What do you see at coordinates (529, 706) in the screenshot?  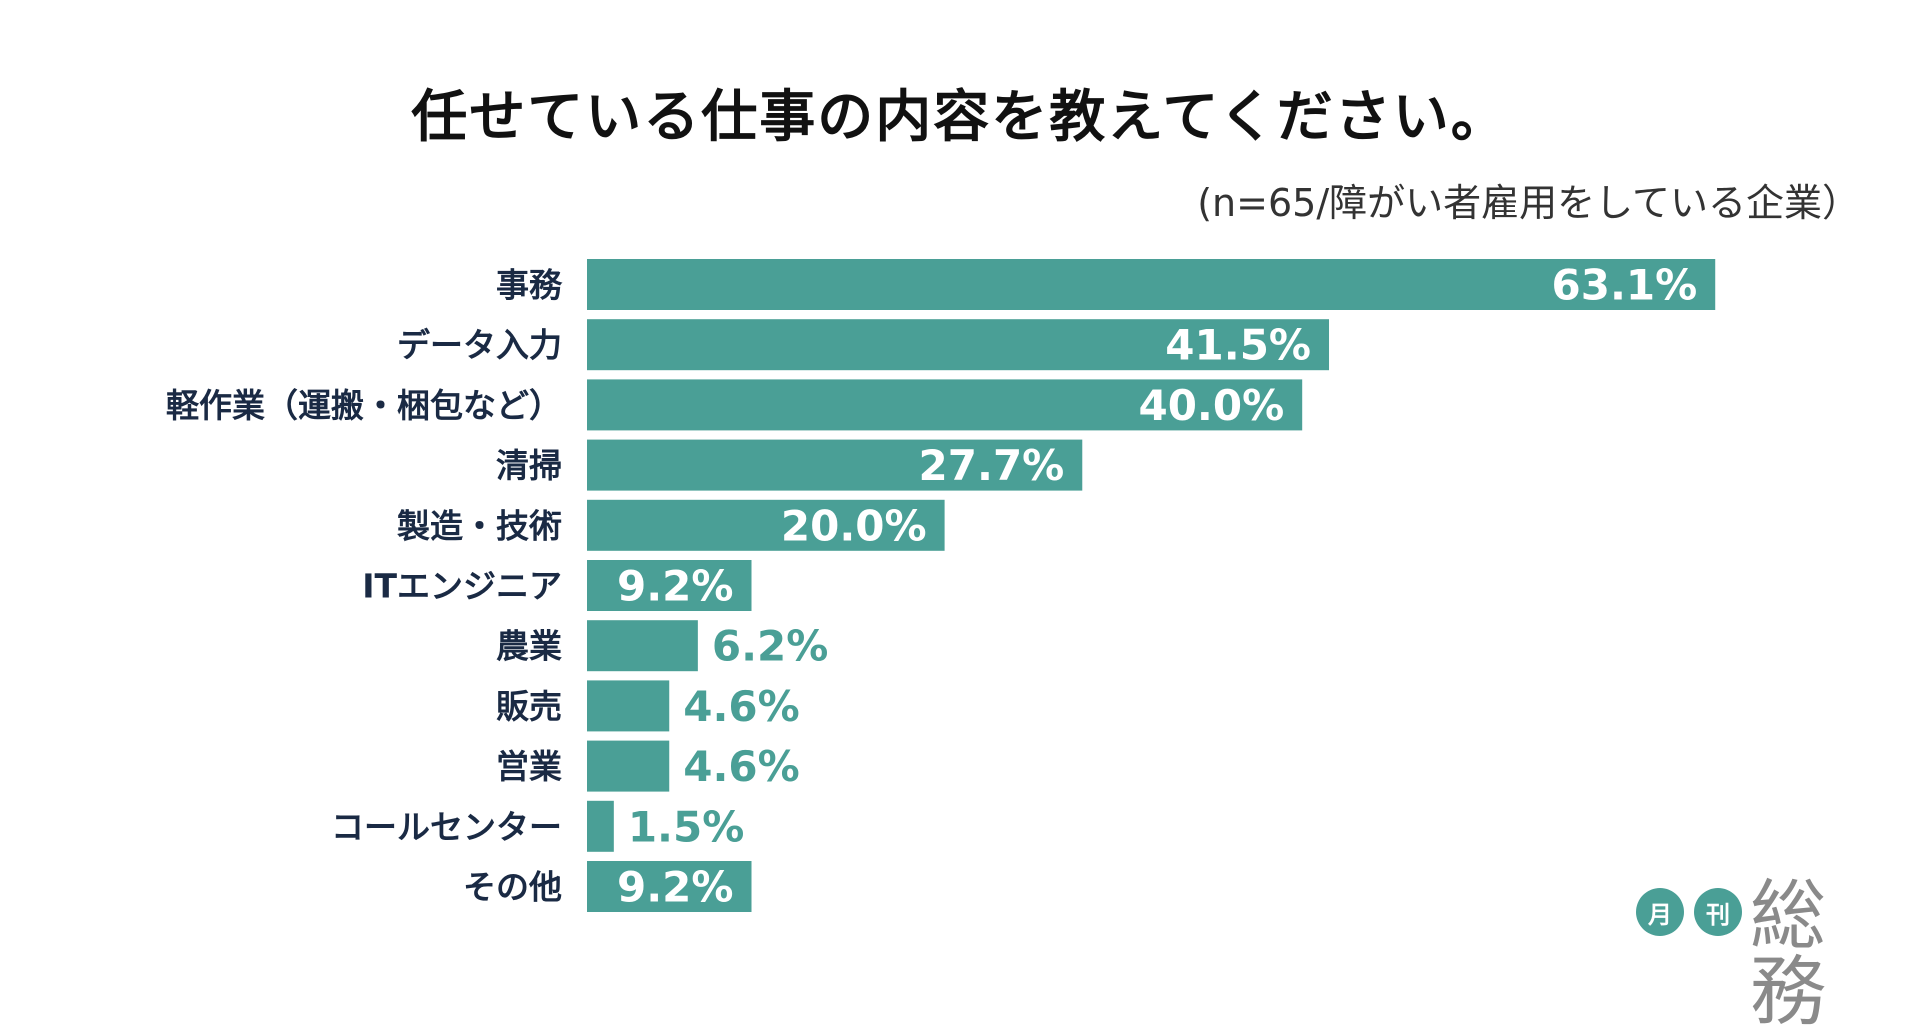 I see `category-label: 販売` at bounding box center [529, 706].